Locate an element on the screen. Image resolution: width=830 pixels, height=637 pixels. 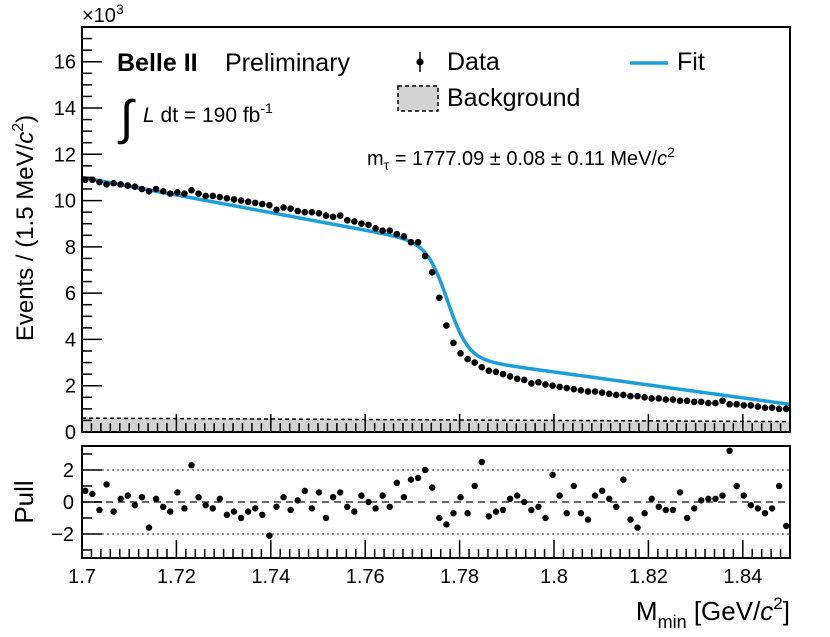
y-tick-label: 14 is located at coordinates (65, 109).